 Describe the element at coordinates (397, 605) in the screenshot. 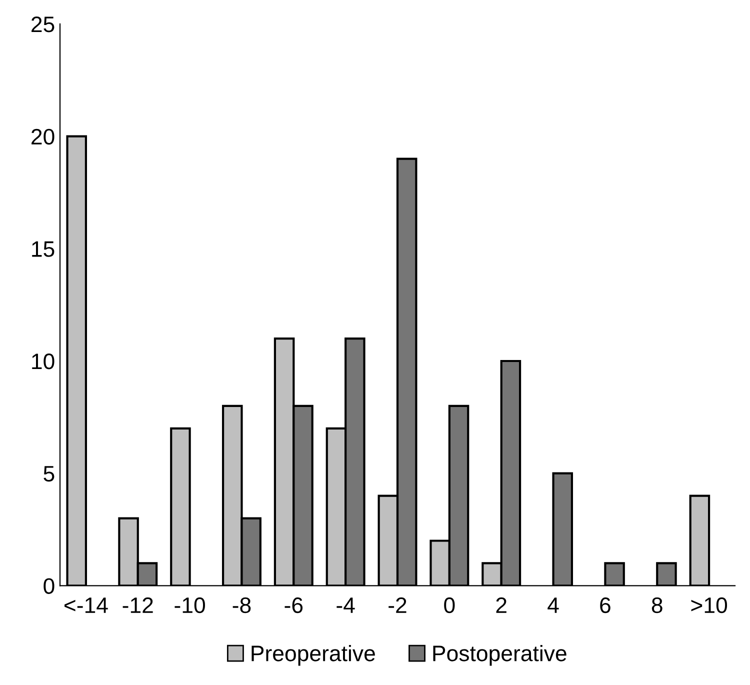

I see `x-tick-label: -2` at that location.